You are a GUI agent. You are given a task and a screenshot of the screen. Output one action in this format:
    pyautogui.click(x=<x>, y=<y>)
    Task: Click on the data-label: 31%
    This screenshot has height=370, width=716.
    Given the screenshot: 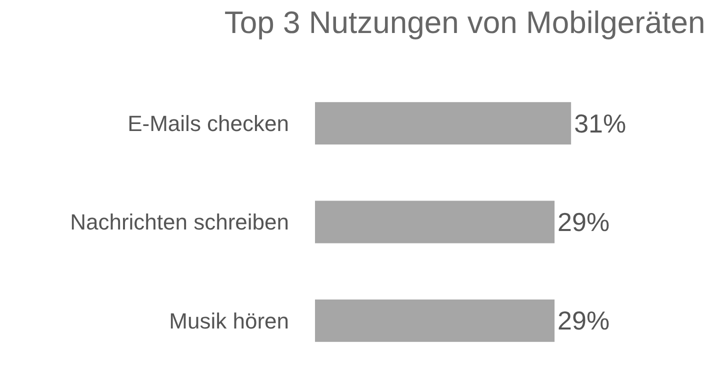 What is the action you would take?
    pyautogui.click(x=600, y=123)
    